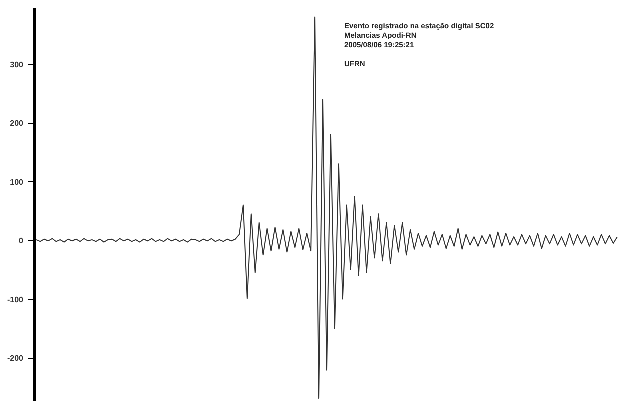 The image size is (621, 403). I want to click on y-tick-label: 300, so click(17, 65).